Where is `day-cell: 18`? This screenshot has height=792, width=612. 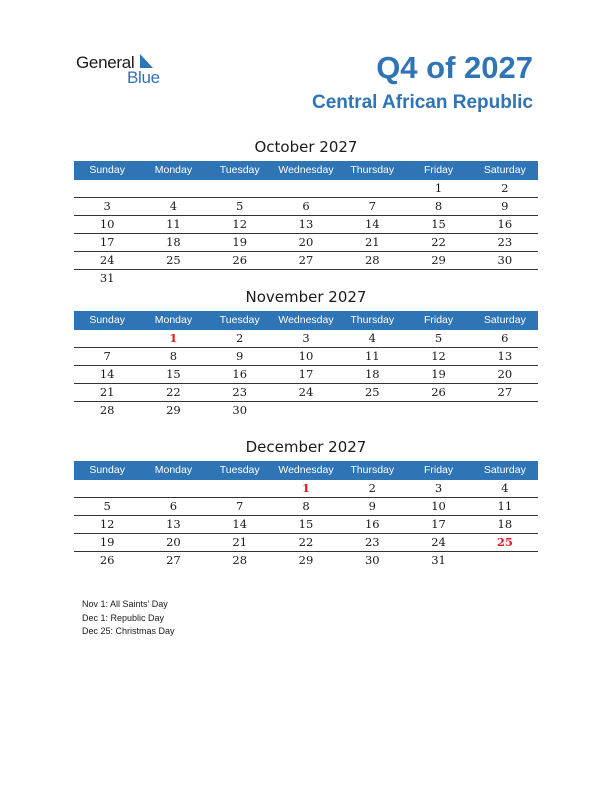 day-cell: 18 is located at coordinates (505, 524).